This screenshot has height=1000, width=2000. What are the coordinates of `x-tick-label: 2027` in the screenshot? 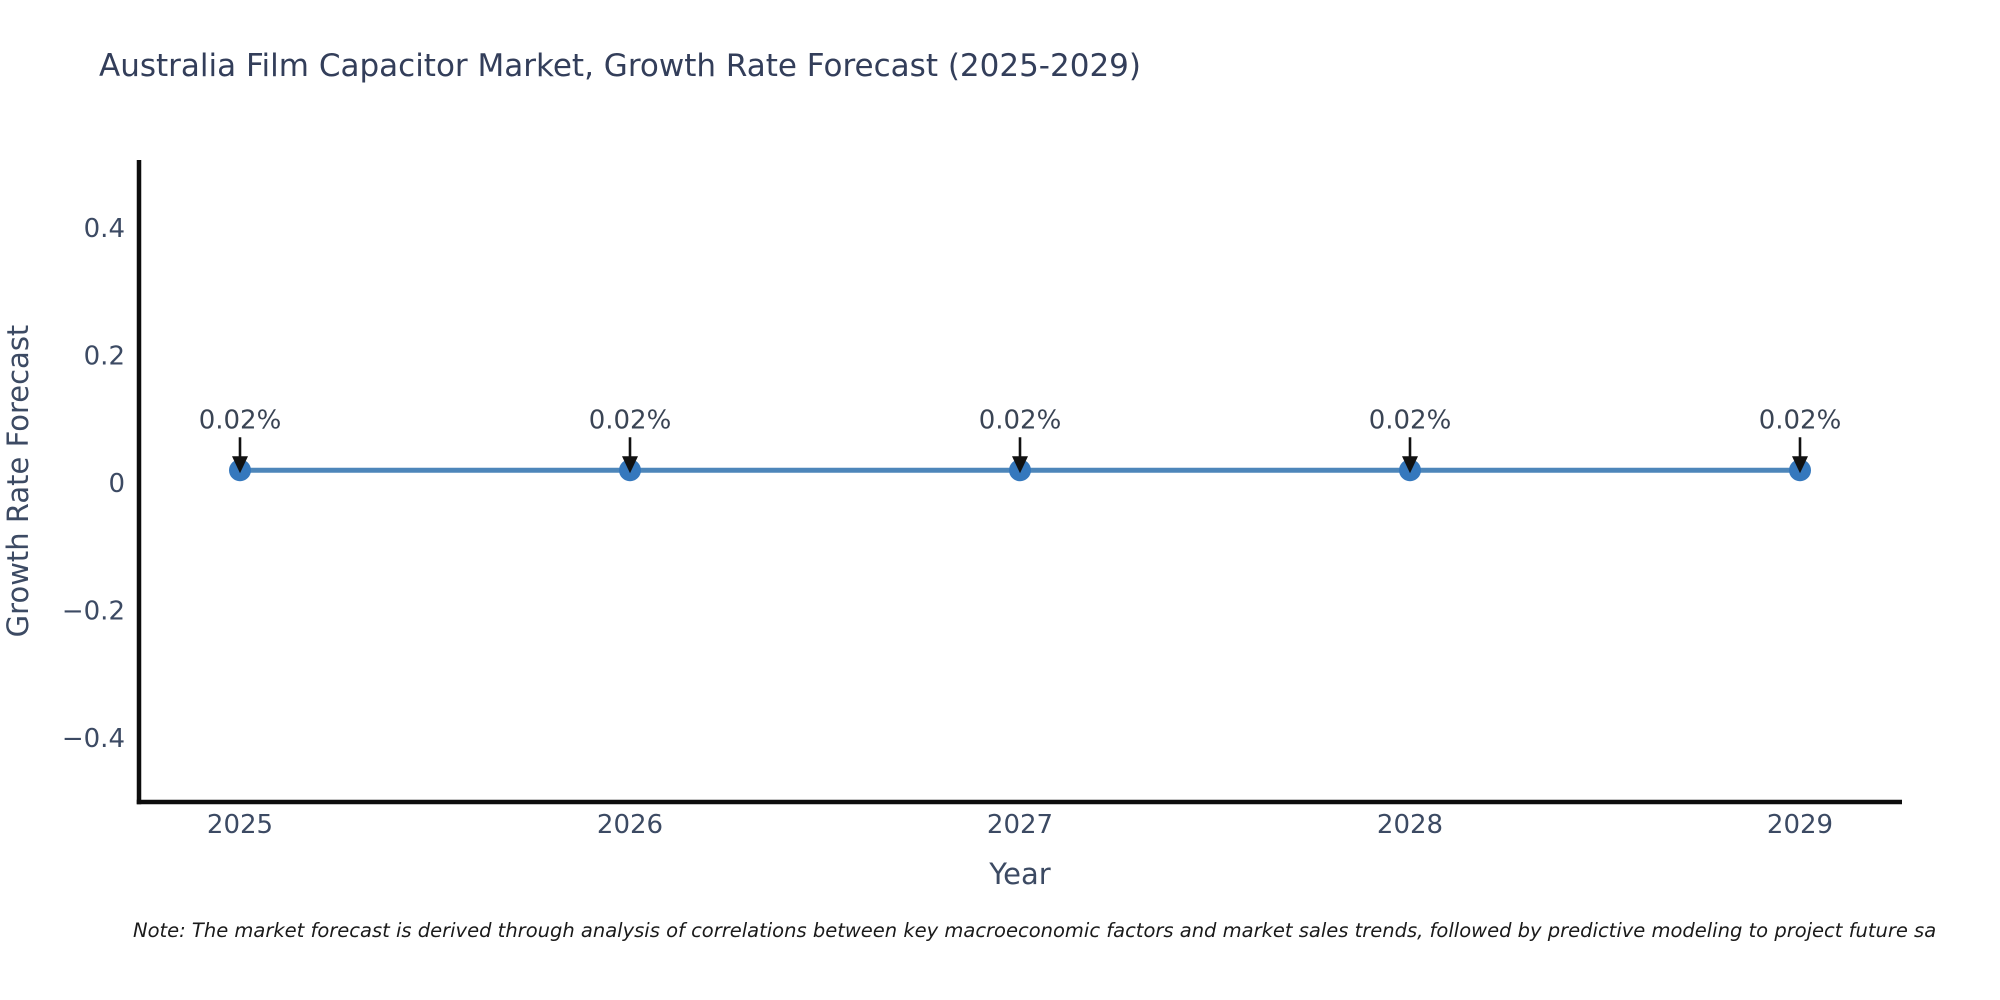 It's located at (1020, 825).